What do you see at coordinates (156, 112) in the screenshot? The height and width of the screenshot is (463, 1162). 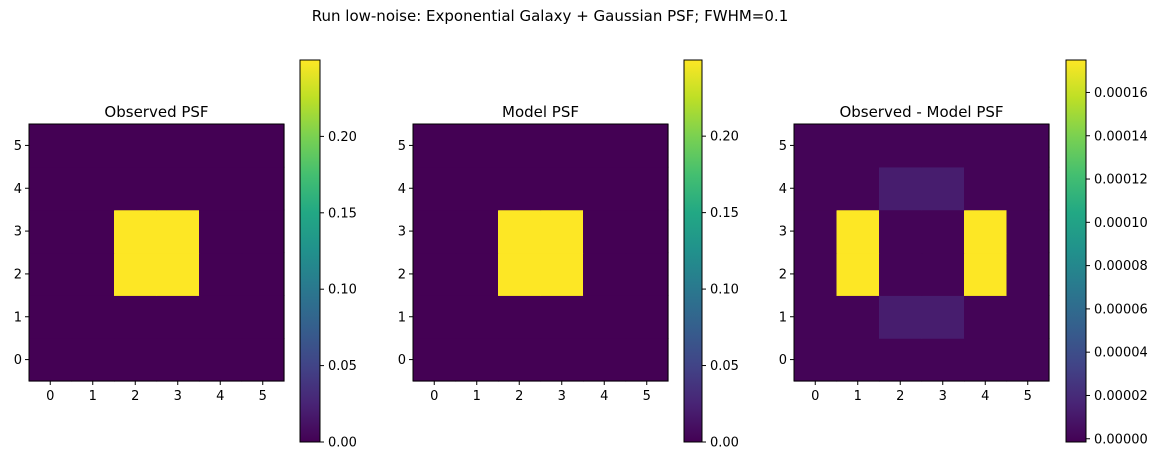 I see `panel-title: Observed PSF` at bounding box center [156, 112].